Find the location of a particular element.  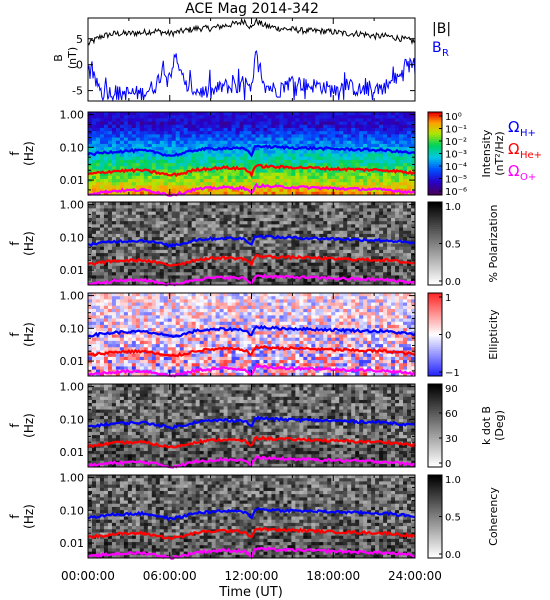

legend-O+-sub: O+ is located at coordinates (528, 177).